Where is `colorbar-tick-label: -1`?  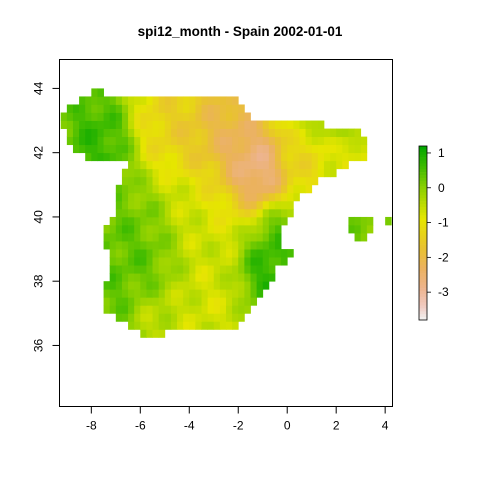 colorbar-tick-label: -1 is located at coordinates (443, 223).